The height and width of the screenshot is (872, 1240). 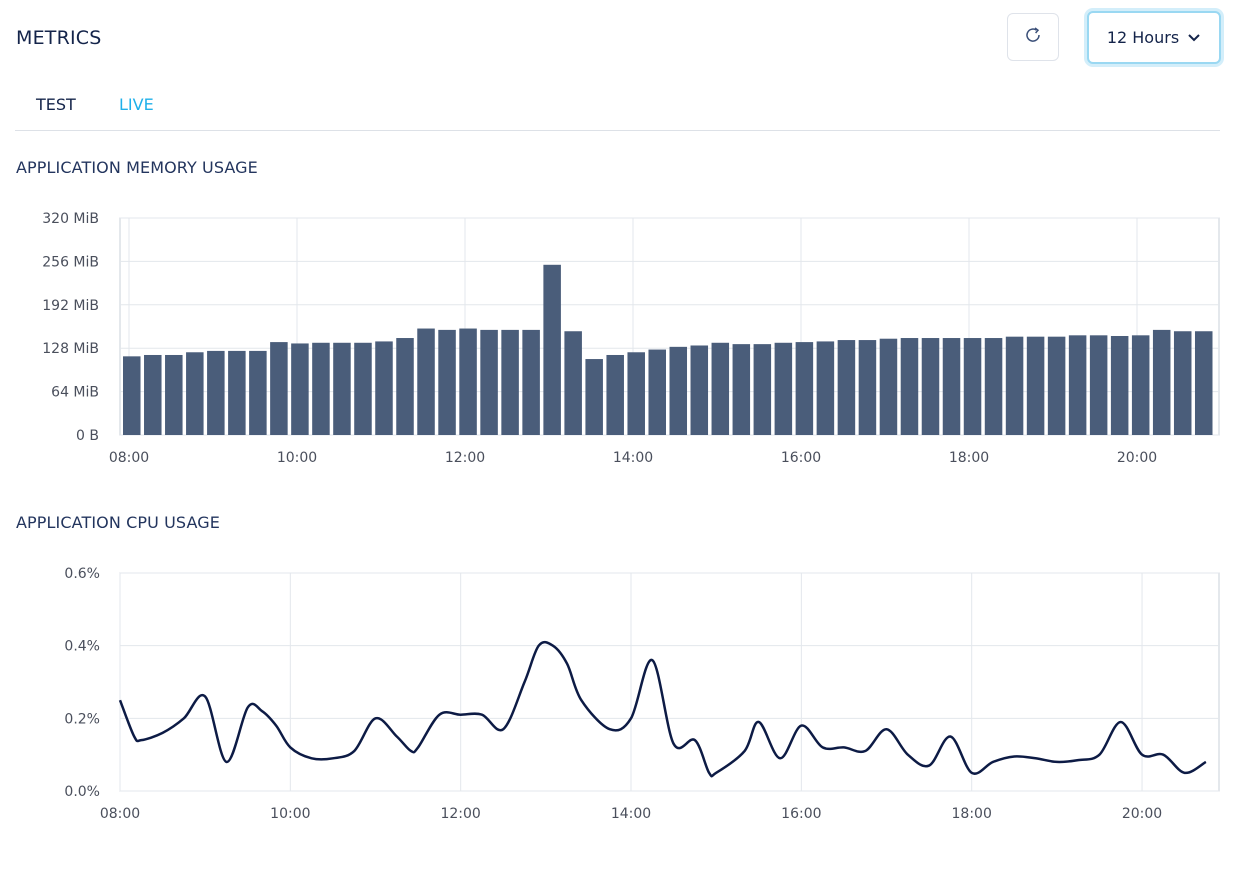 I want to click on y-tick-label: 0.6%, so click(x=82, y=574).